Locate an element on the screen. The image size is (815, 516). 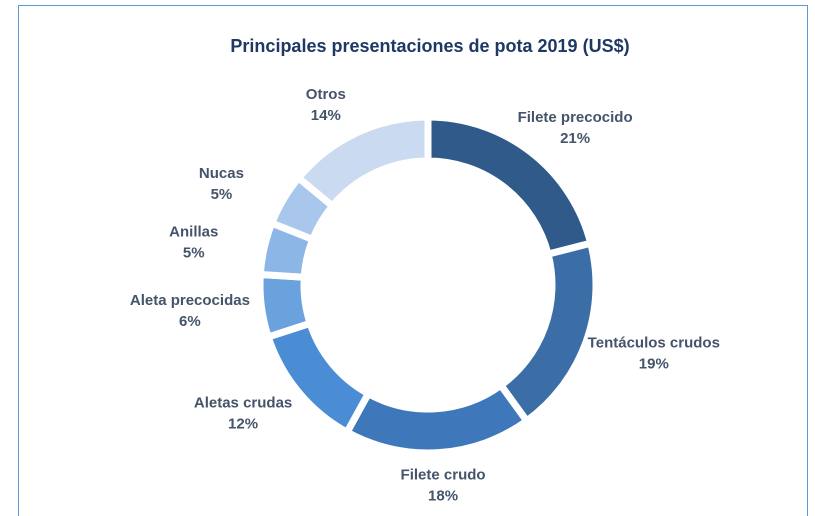
value-label: 6% is located at coordinates (190, 321).